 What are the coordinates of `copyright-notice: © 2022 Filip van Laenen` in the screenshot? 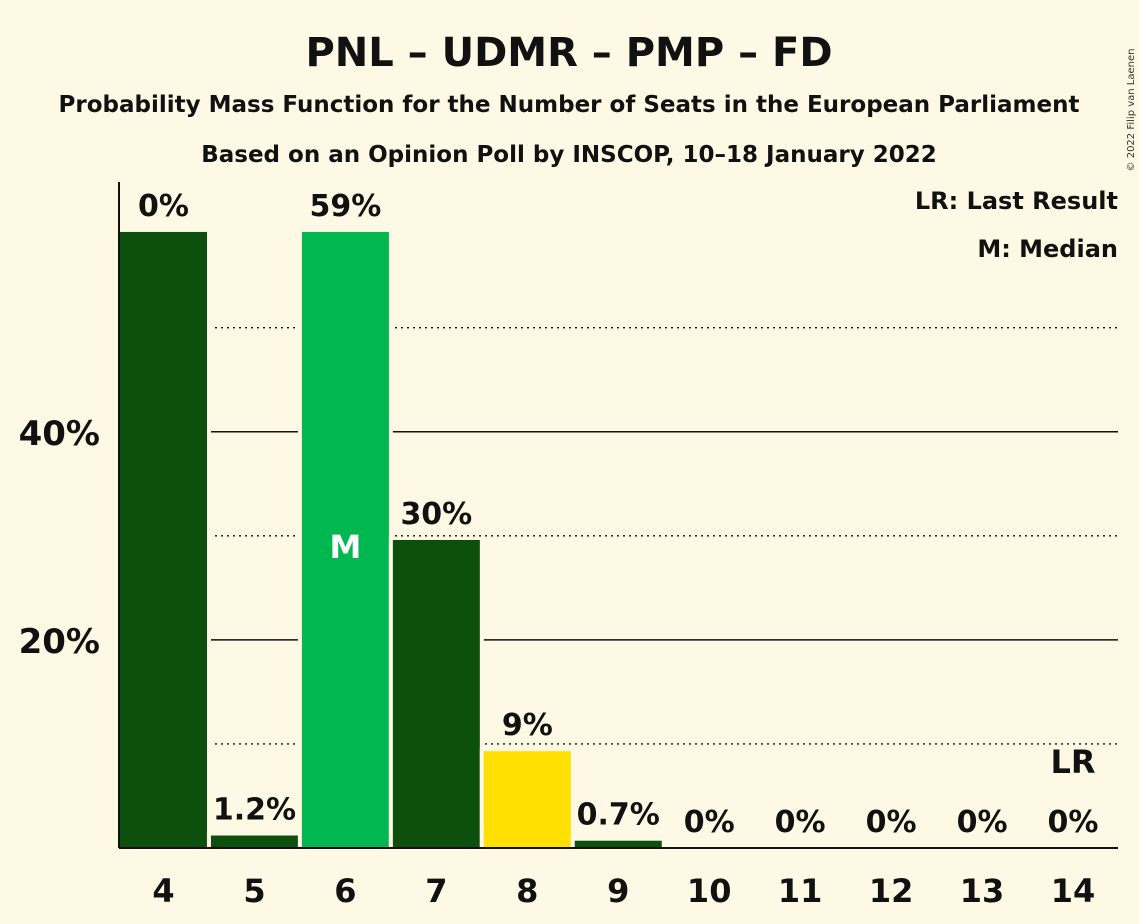 It's located at (1131, 110).